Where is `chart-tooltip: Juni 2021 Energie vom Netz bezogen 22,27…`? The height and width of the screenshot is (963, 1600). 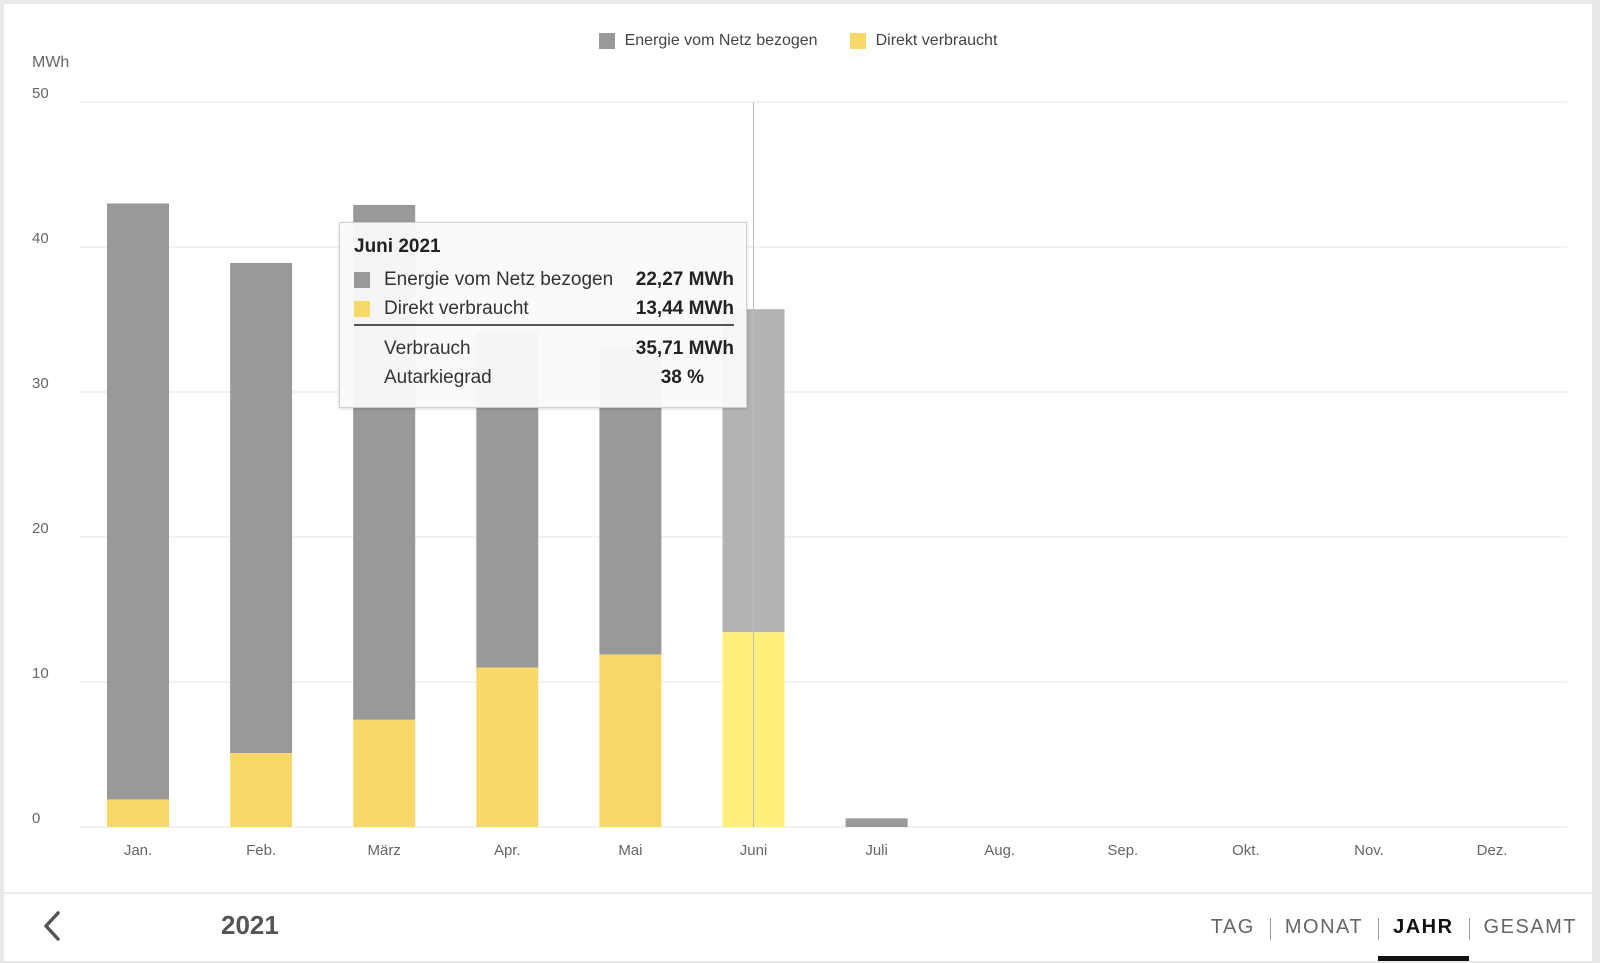
chart-tooltip: Juni 2021 Energie vom Netz bezogen 22,27… is located at coordinates (543, 315).